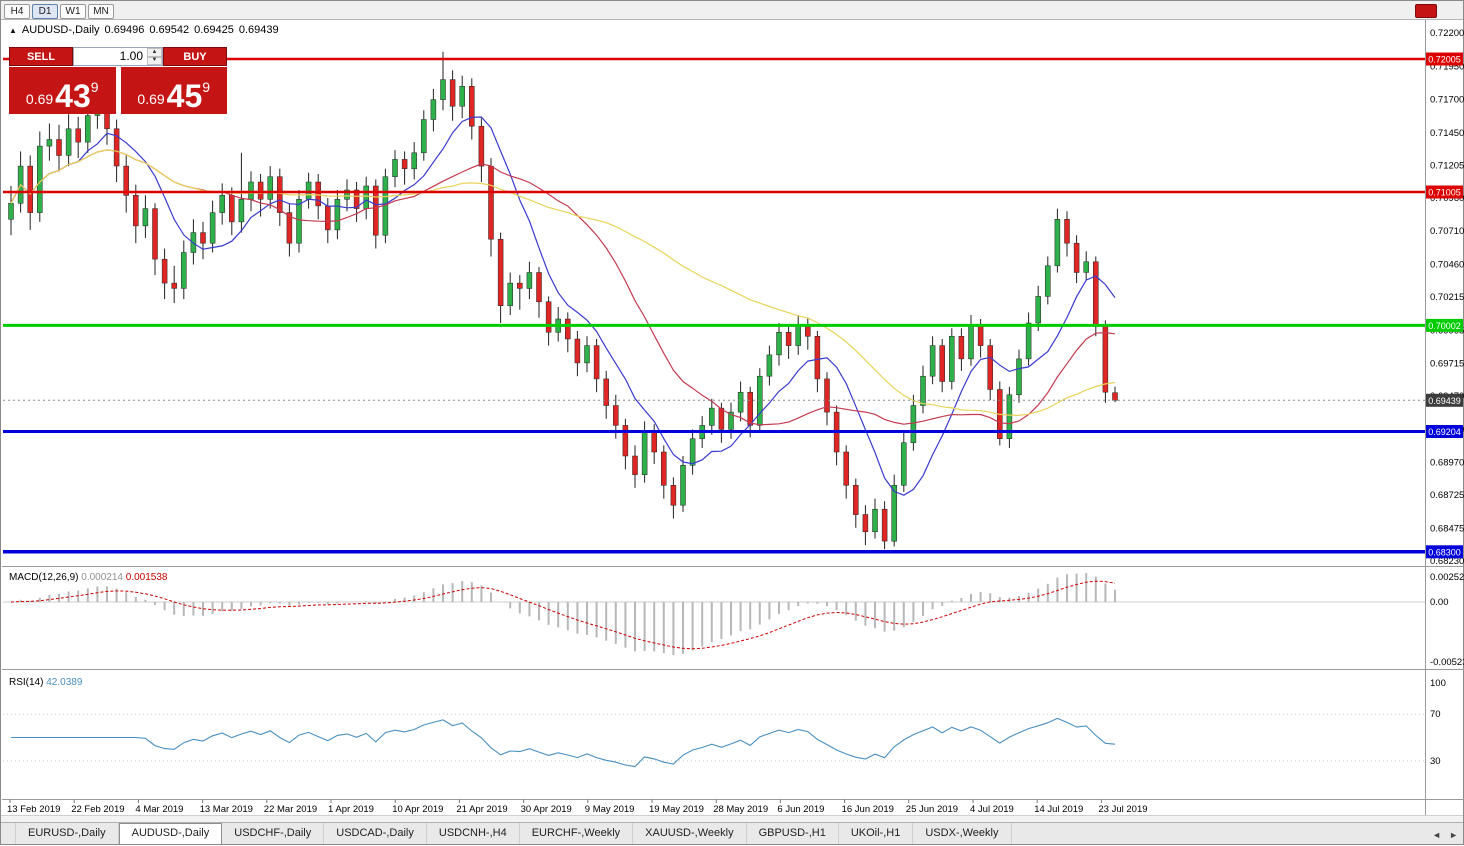  Describe the element at coordinates (1447, 231) in the screenshot. I see `svg-text: 0.70710` at that location.